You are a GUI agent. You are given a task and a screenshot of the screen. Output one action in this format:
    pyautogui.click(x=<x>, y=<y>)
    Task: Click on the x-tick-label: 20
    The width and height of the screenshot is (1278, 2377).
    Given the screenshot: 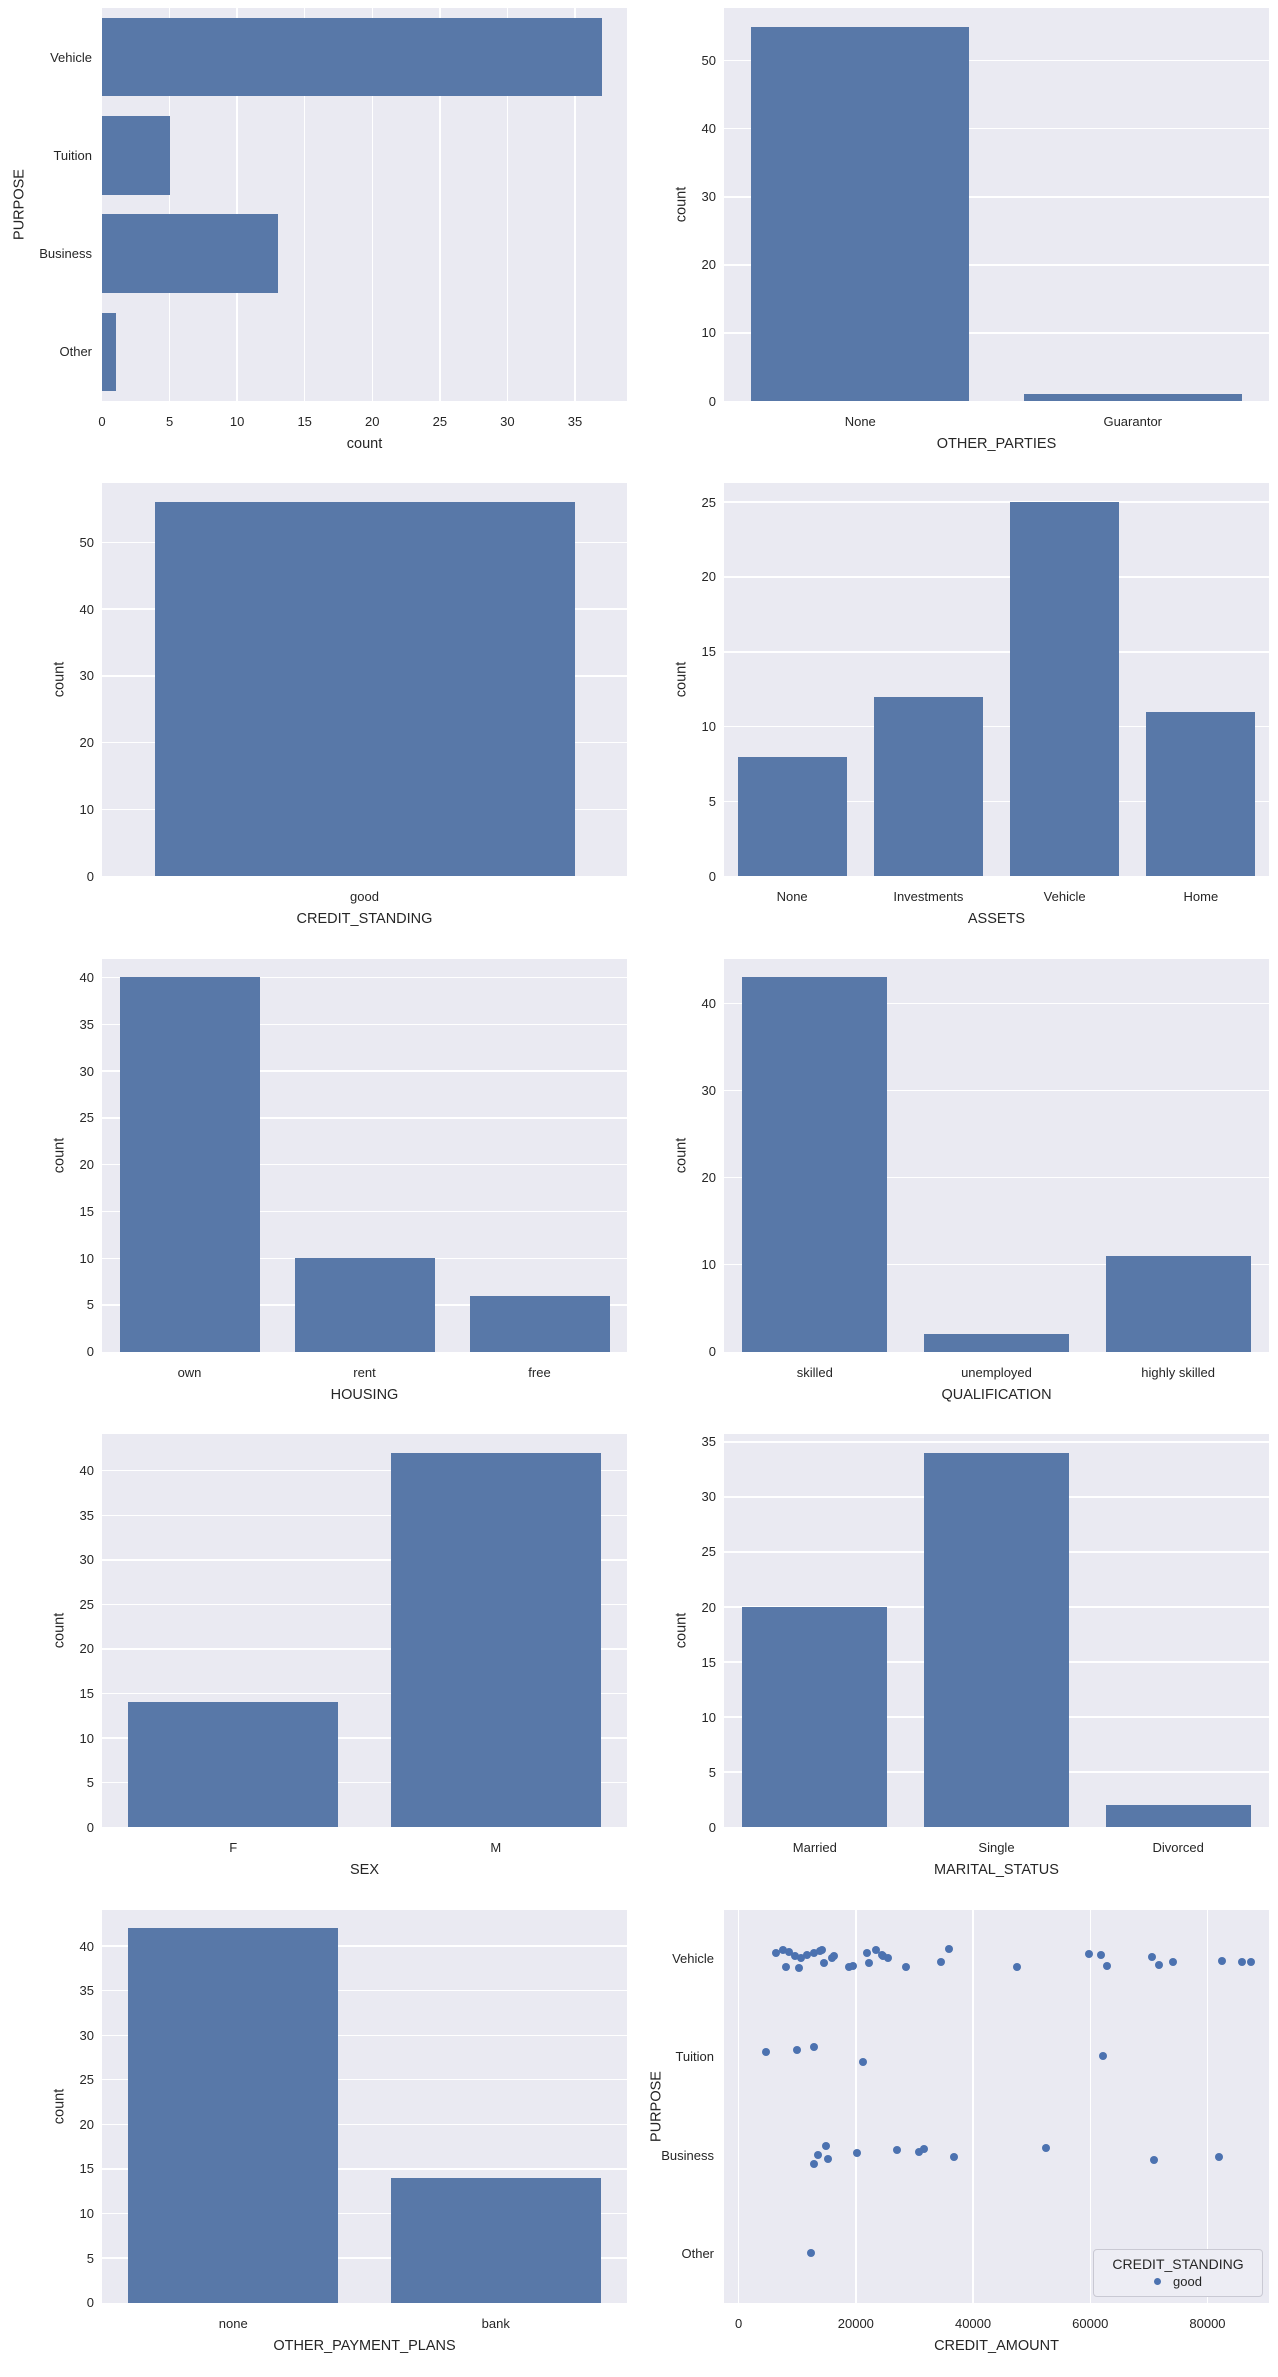 What is the action you would take?
    pyautogui.click(x=372, y=421)
    